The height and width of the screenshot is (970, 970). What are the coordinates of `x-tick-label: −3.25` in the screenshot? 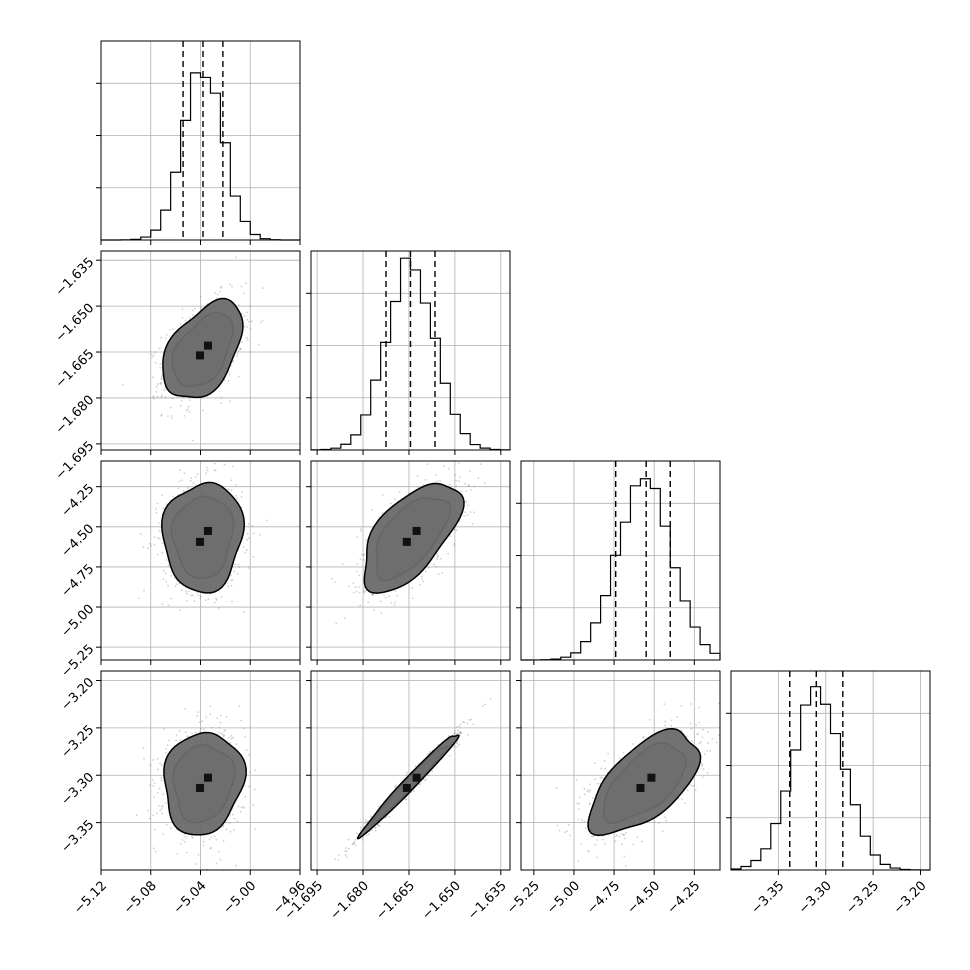 It's located at (862, 897).